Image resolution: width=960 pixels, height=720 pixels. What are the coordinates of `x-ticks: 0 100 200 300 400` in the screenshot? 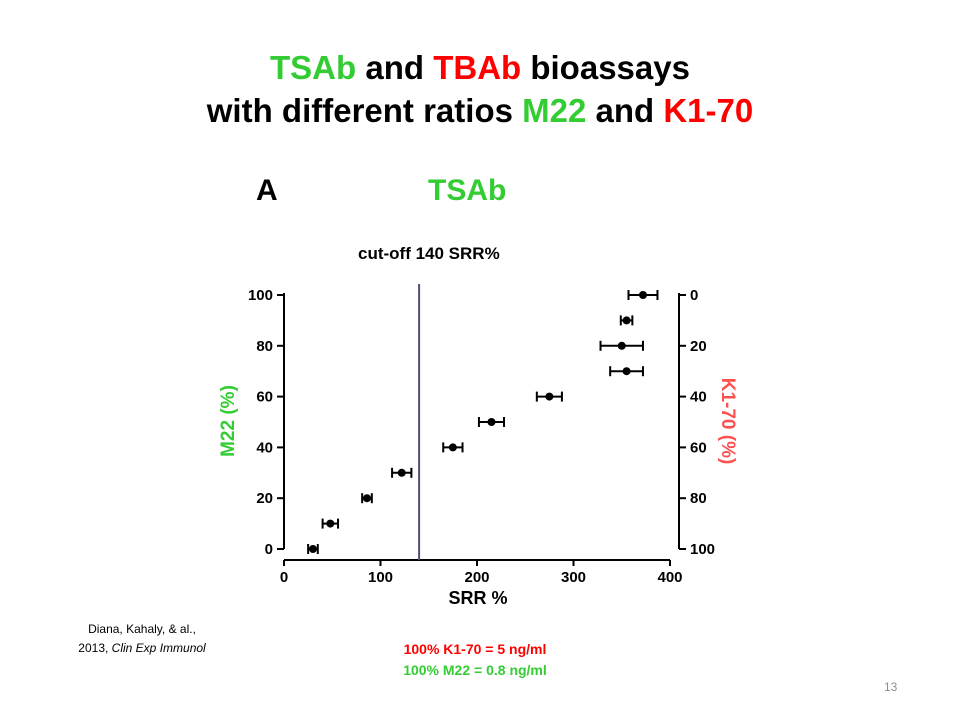 It's located at (481, 573).